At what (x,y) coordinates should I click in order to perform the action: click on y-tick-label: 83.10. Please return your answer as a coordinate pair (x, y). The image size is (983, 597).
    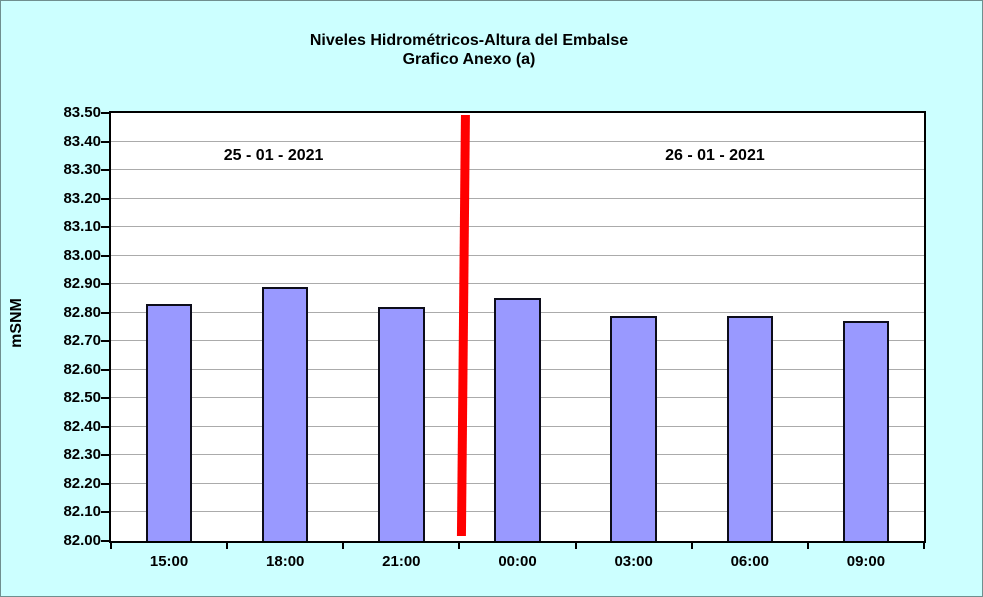
    Looking at the image, I should click on (82, 227).